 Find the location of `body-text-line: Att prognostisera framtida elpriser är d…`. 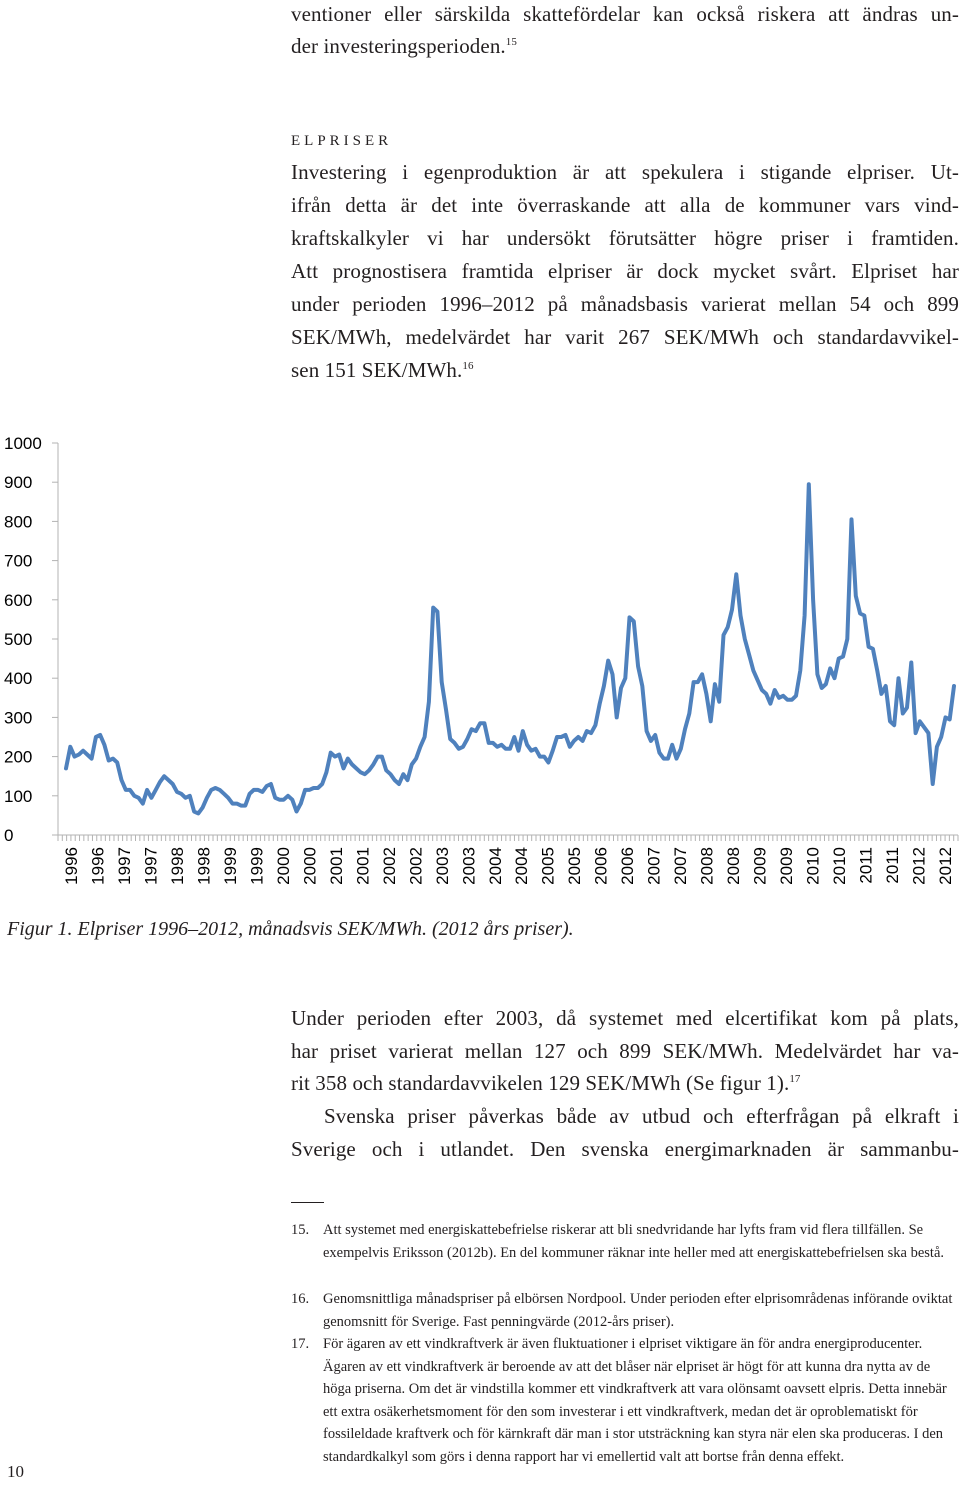

body-text-line: Att prognostisera framtida elpriser är d… is located at coordinates (625, 271).